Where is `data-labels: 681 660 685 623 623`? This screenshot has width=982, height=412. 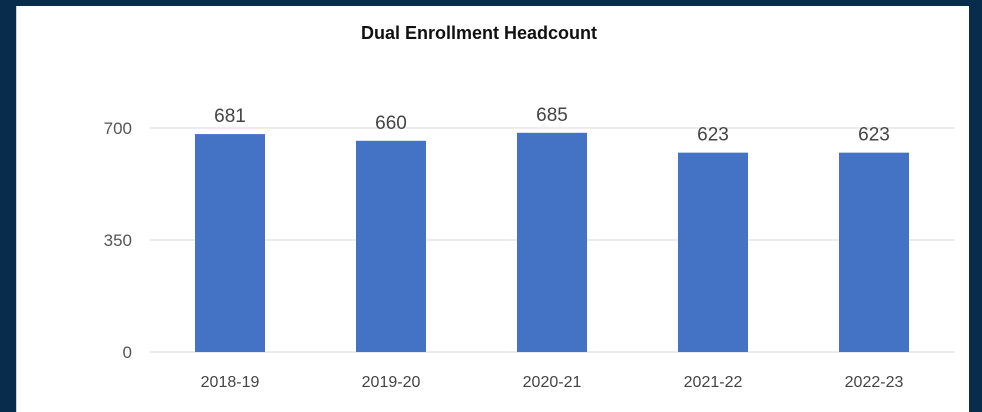 data-labels: 681 660 685 623 623 is located at coordinates (552, 125).